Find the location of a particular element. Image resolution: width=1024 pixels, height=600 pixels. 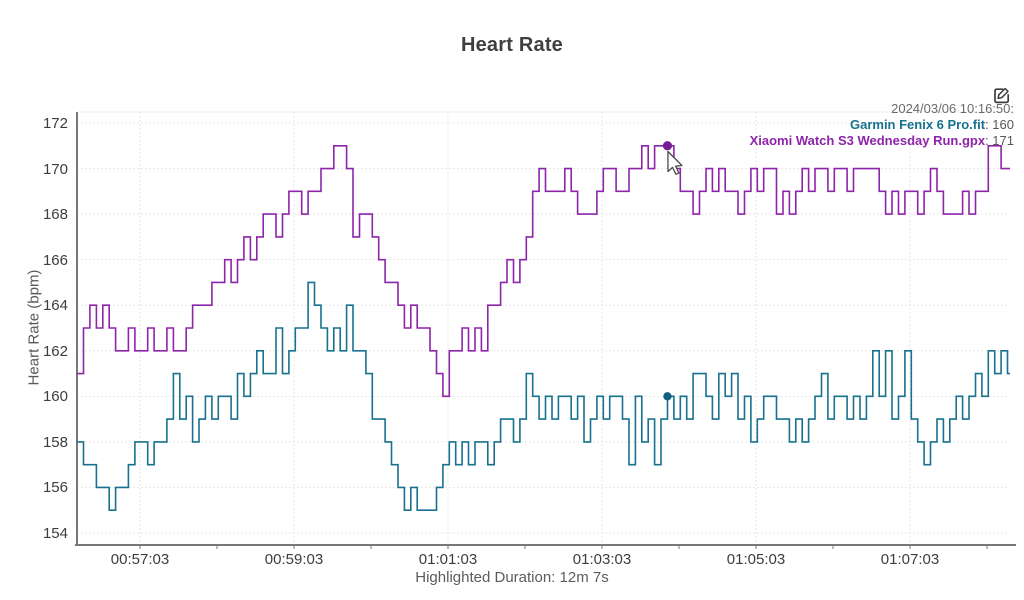

cursor-icon is located at coordinates (675, 162).